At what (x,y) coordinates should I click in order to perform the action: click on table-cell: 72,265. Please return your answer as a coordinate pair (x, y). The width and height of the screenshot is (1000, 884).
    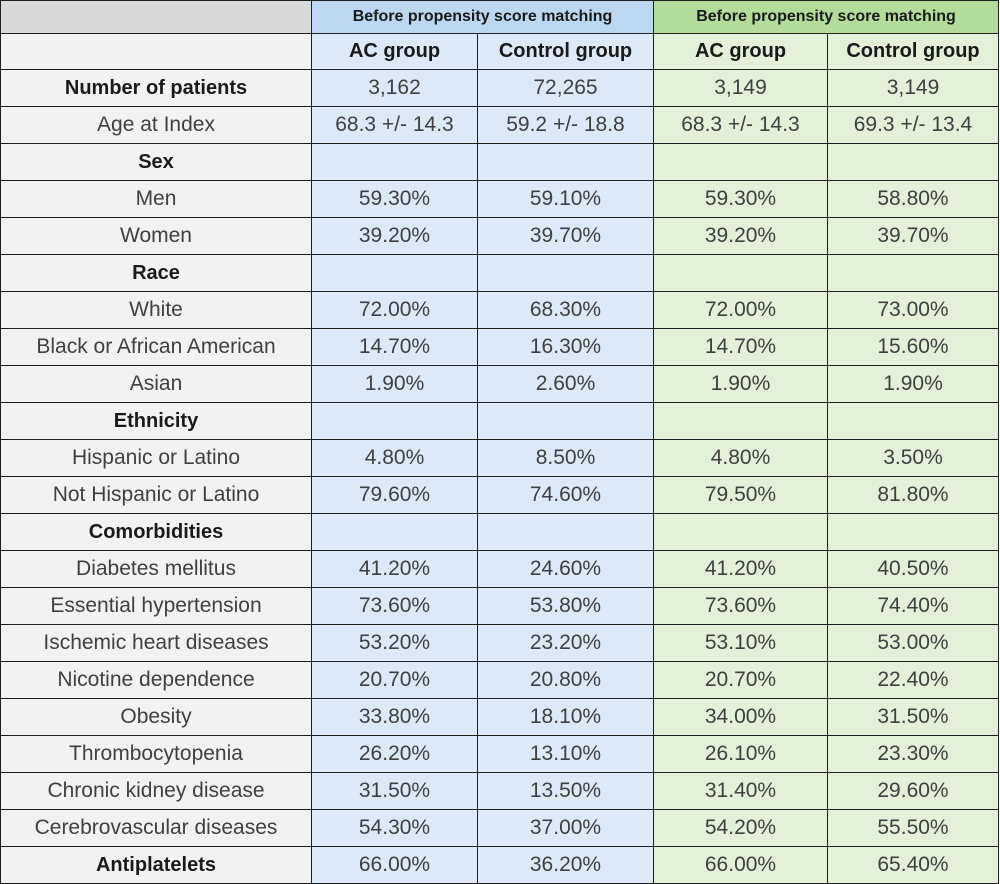
    Looking at the image, I should click on (565, 88).